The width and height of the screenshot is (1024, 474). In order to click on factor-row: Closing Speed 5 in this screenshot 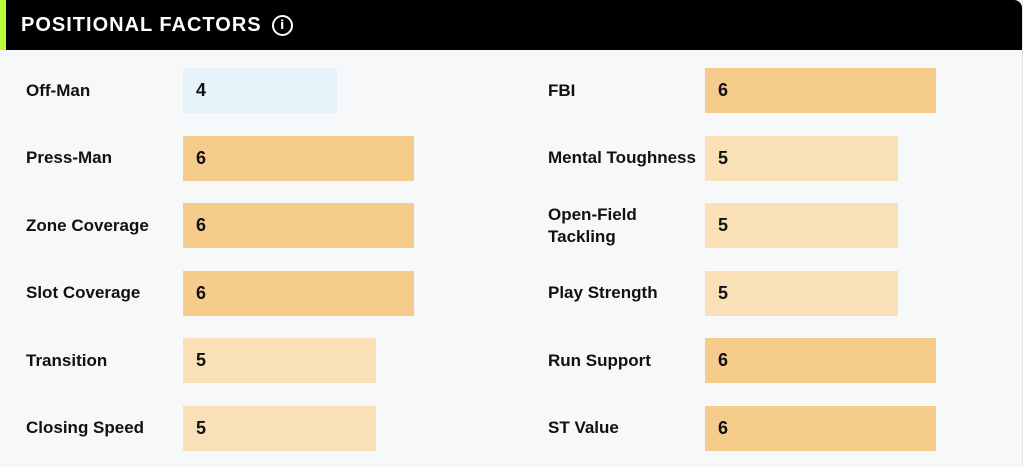, I will do `click(255, 428)`.